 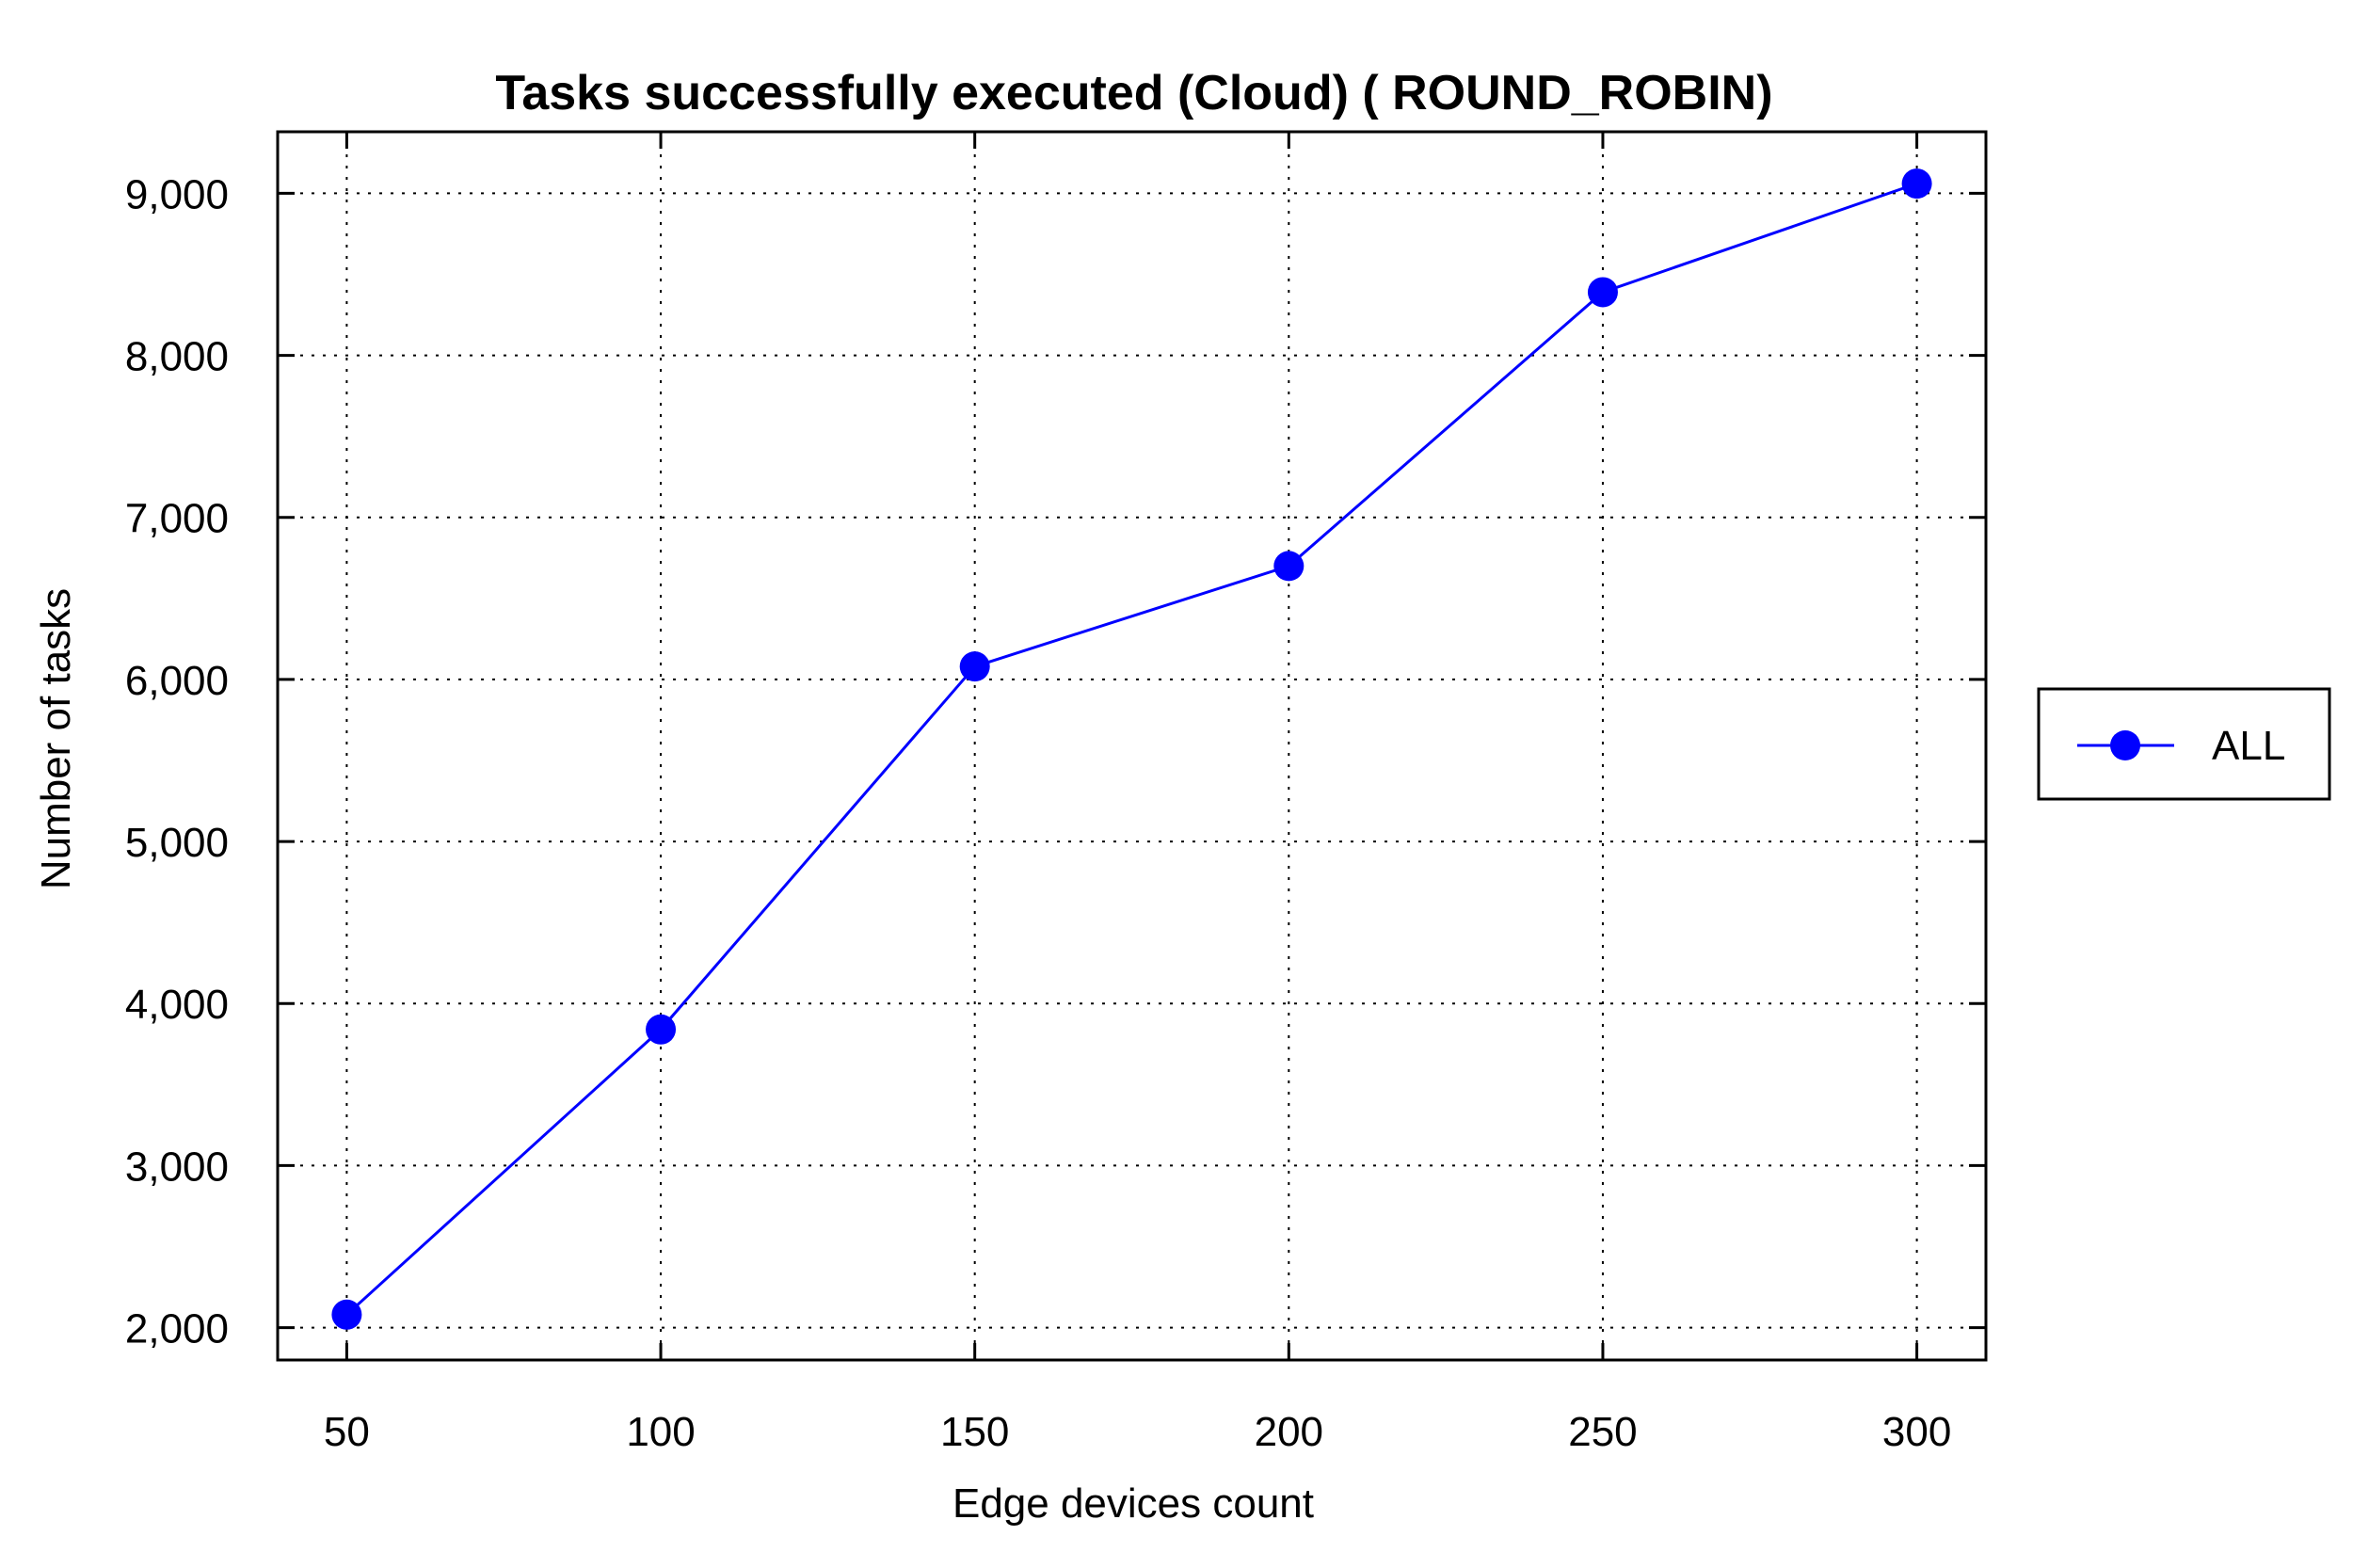 I want to click on y-tick-label: 7,000, so click(x=177, y=519).